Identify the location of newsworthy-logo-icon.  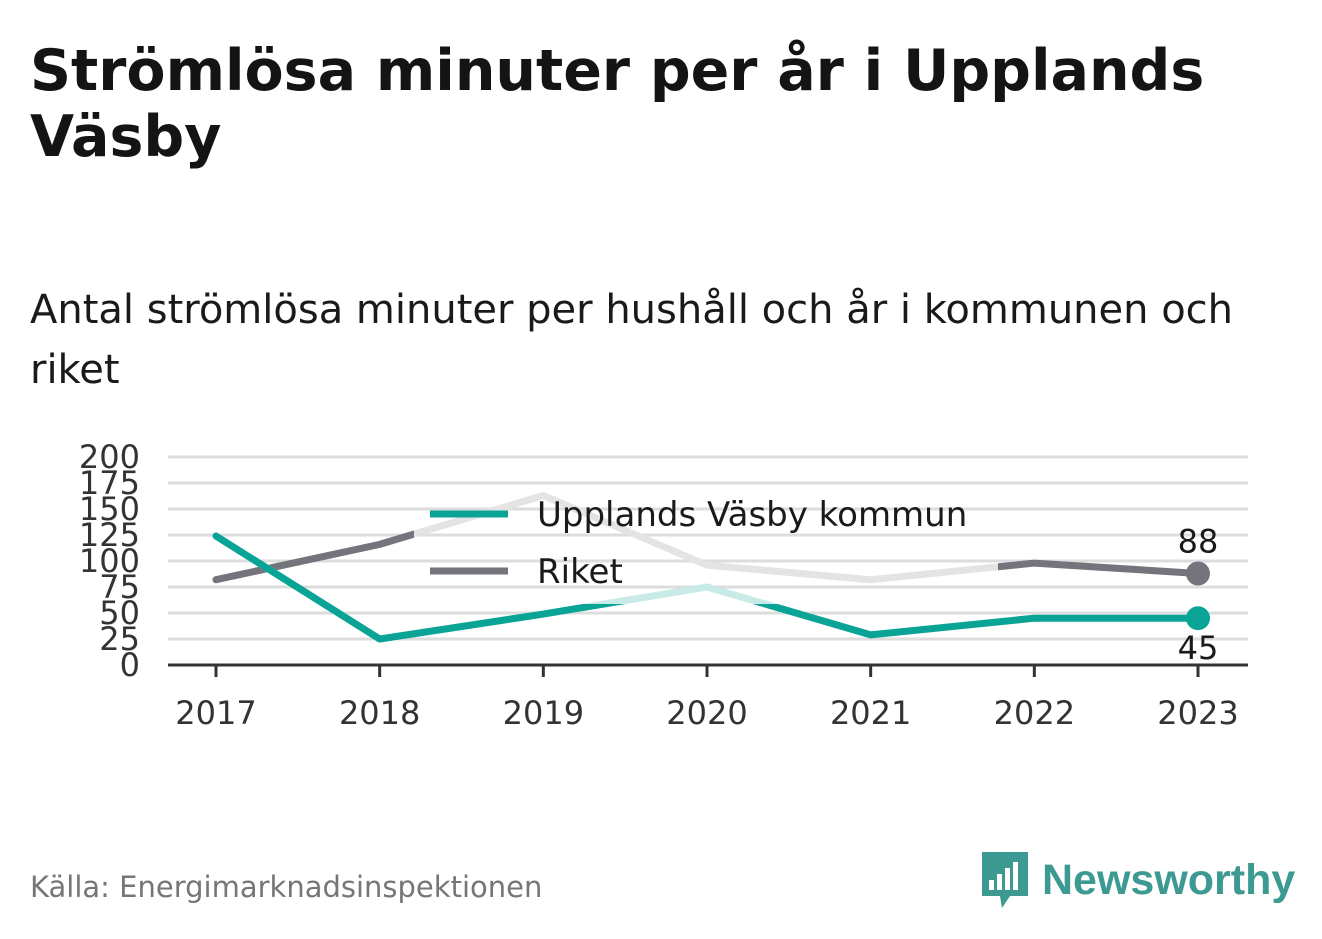
(1005, 880).